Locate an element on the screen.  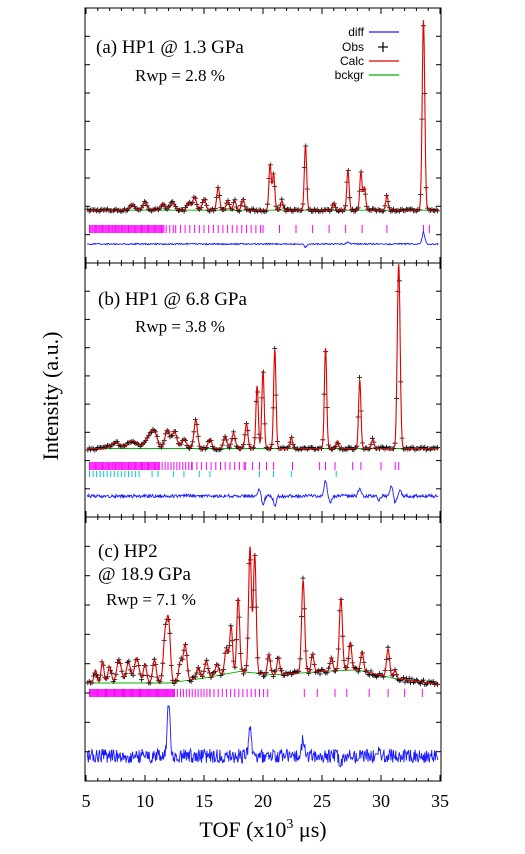
x-axis-label-superscript: 3 is located at coordinates (289, 824).